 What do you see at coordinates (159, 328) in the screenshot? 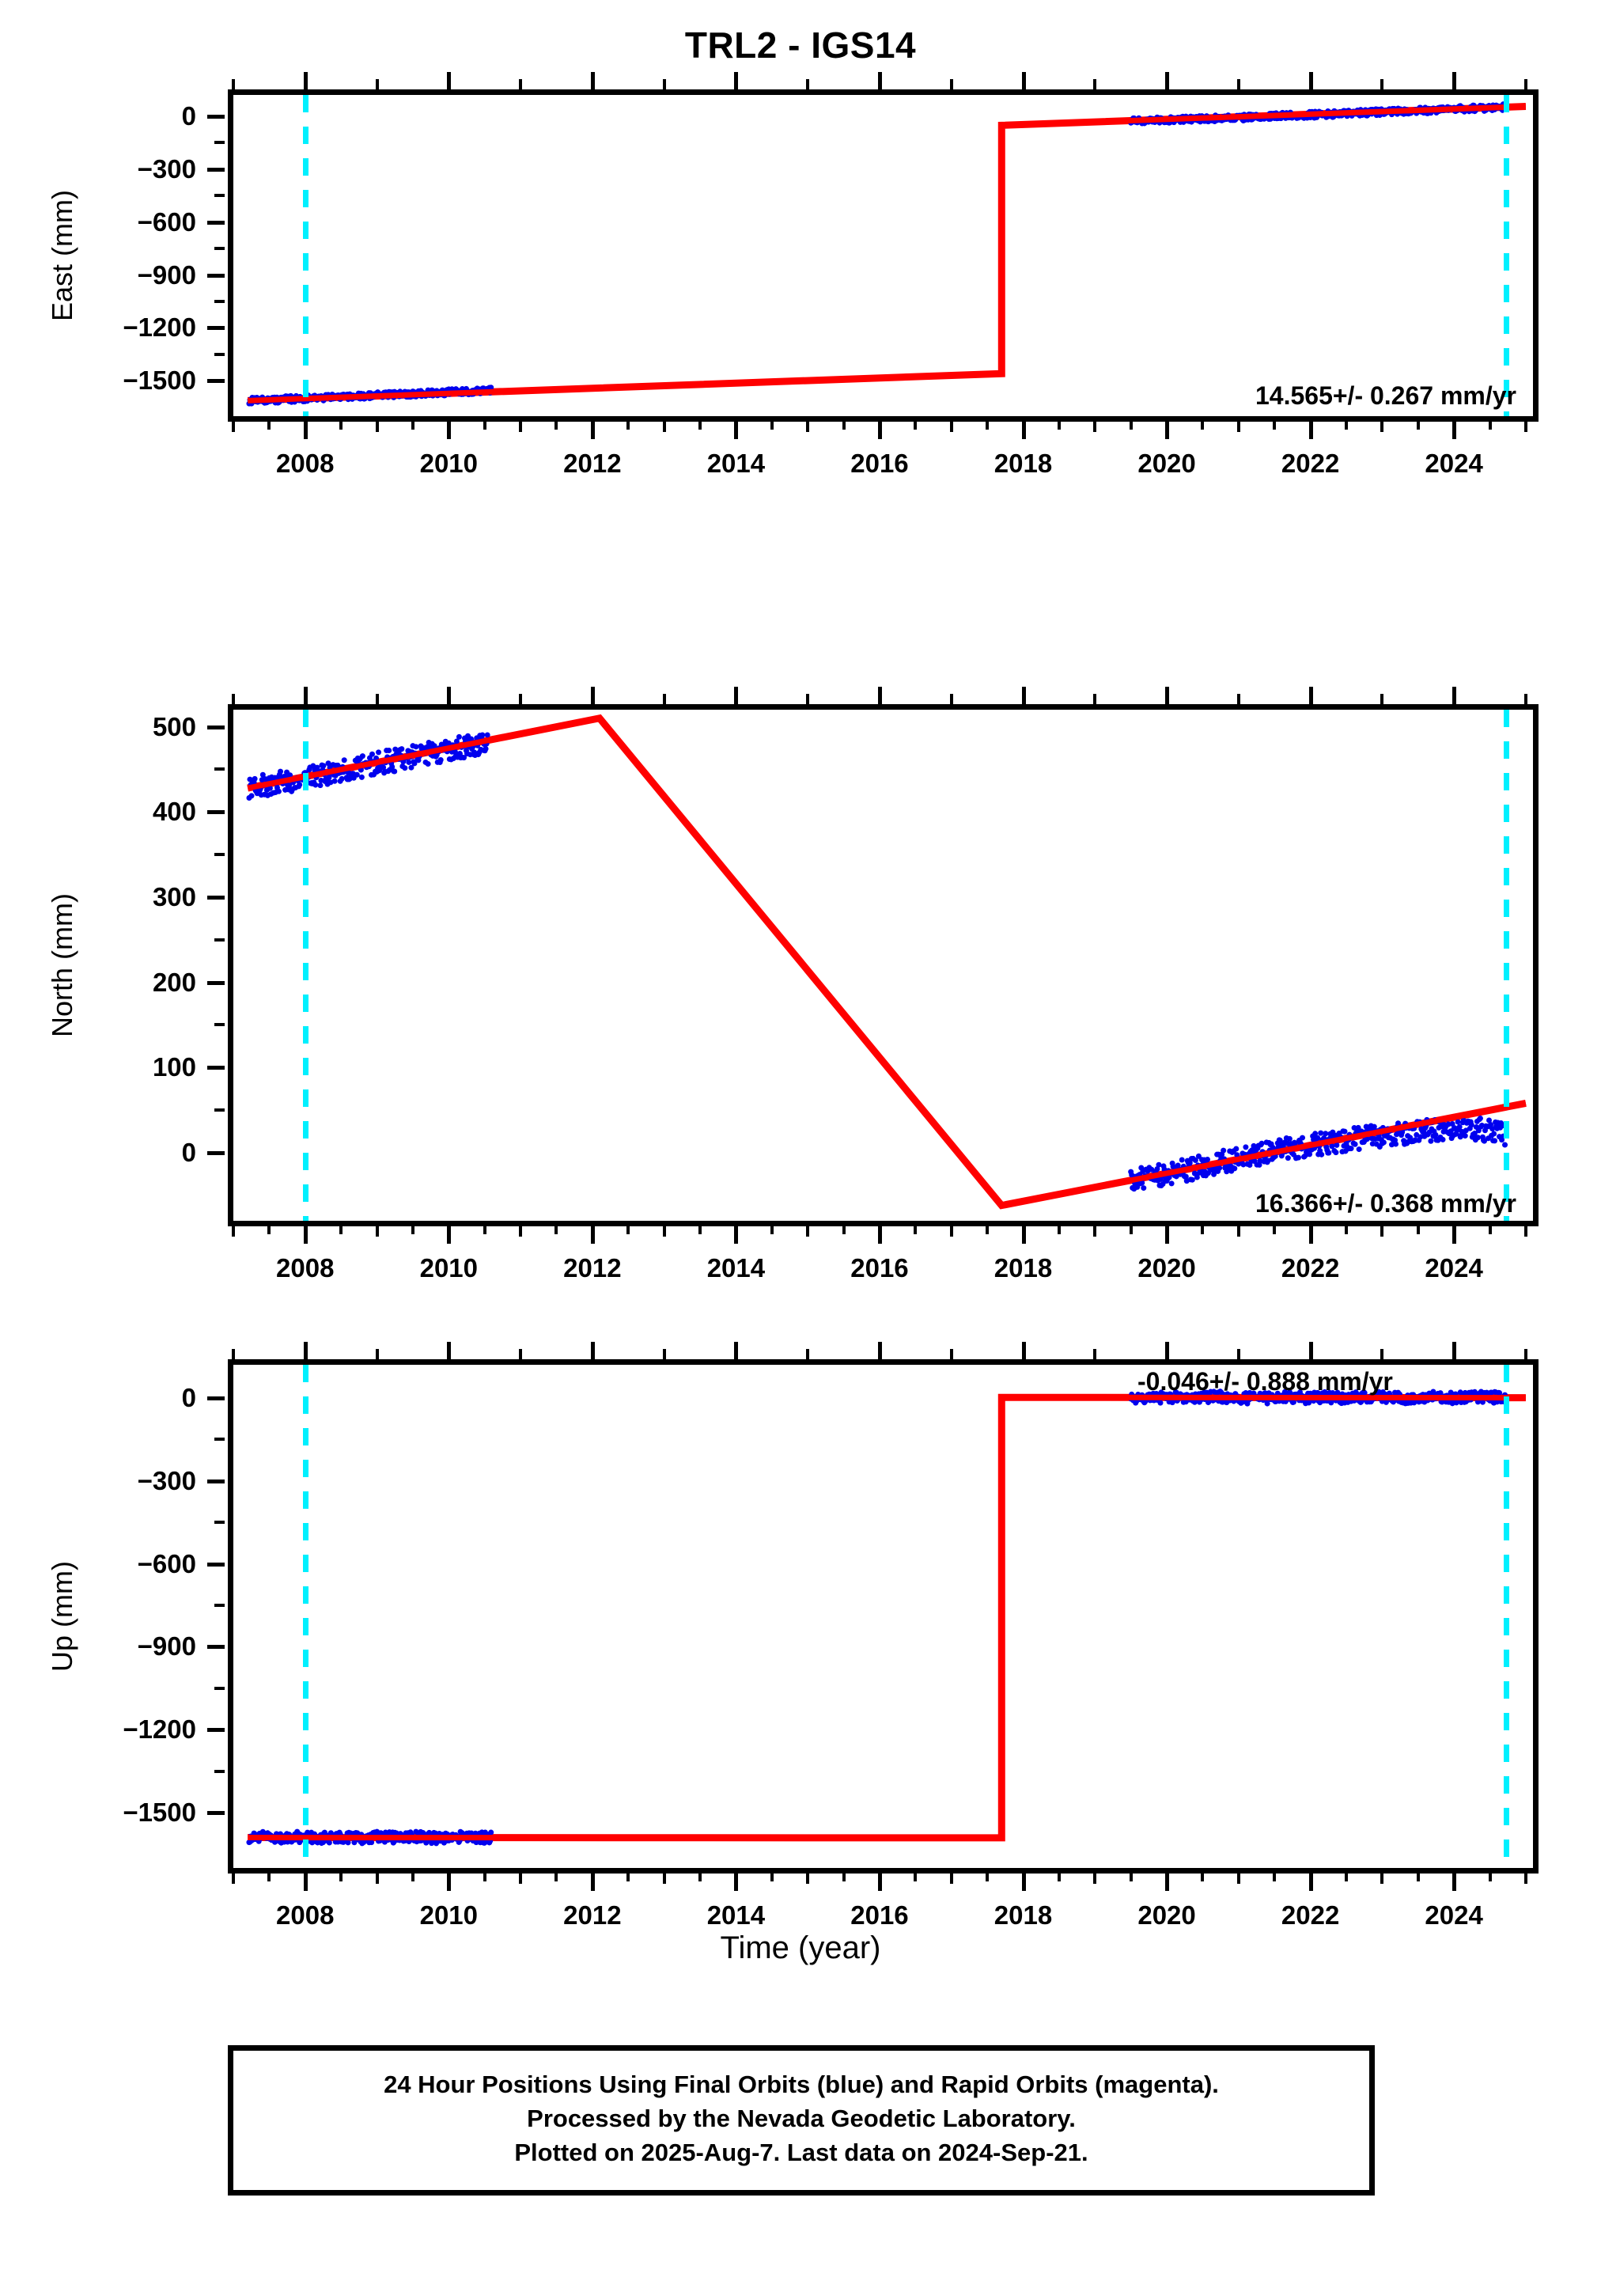
I see `y-tick-label: −1200` at bounding box center [159, 328].